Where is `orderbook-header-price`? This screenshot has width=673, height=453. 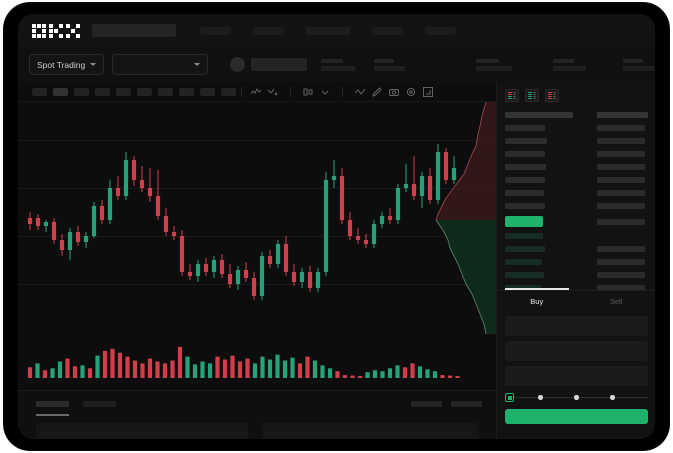 orderbook-header-price is located at coordinates (539, 115).